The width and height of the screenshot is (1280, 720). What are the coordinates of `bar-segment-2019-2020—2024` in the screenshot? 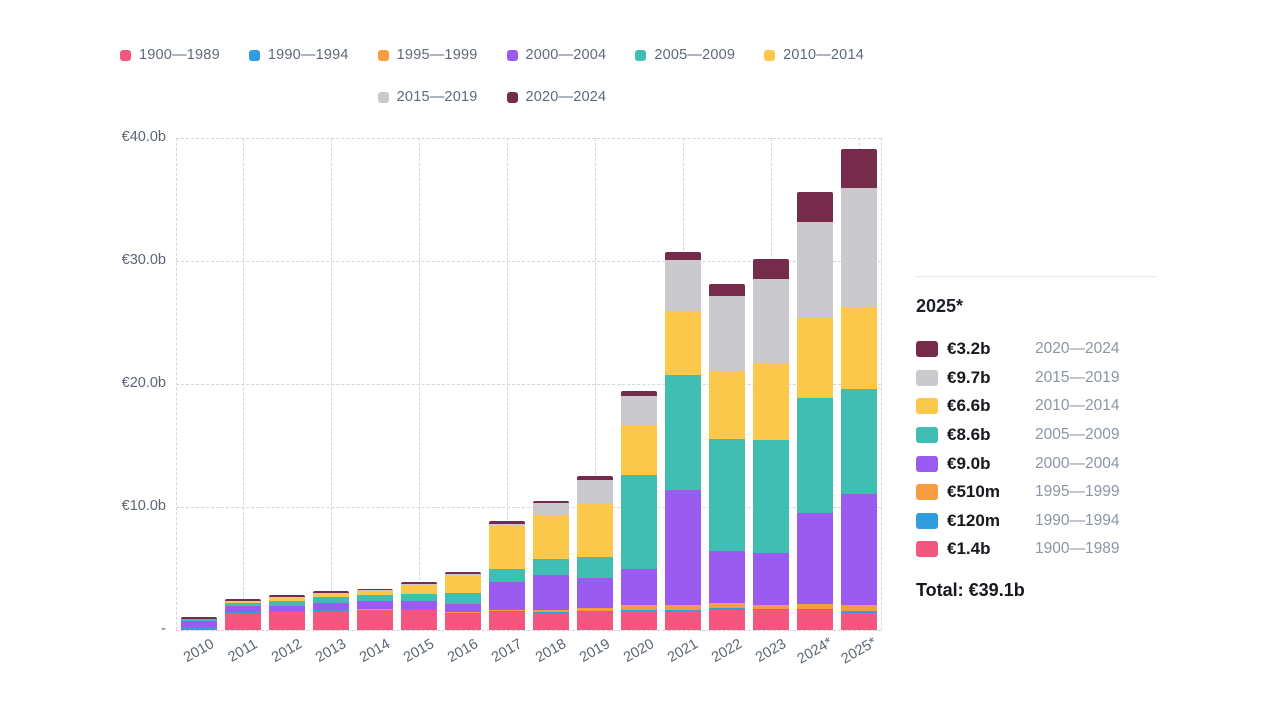 It's located at (595, 478).